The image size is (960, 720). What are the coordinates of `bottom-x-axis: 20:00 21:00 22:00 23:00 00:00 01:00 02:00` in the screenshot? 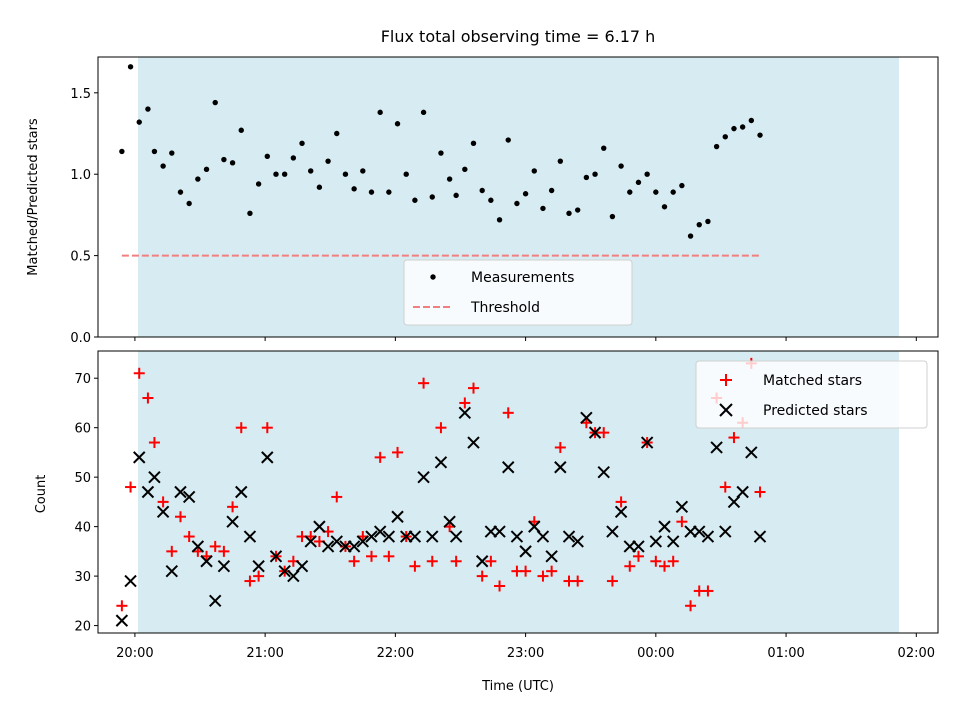 It's located at (525, 647).